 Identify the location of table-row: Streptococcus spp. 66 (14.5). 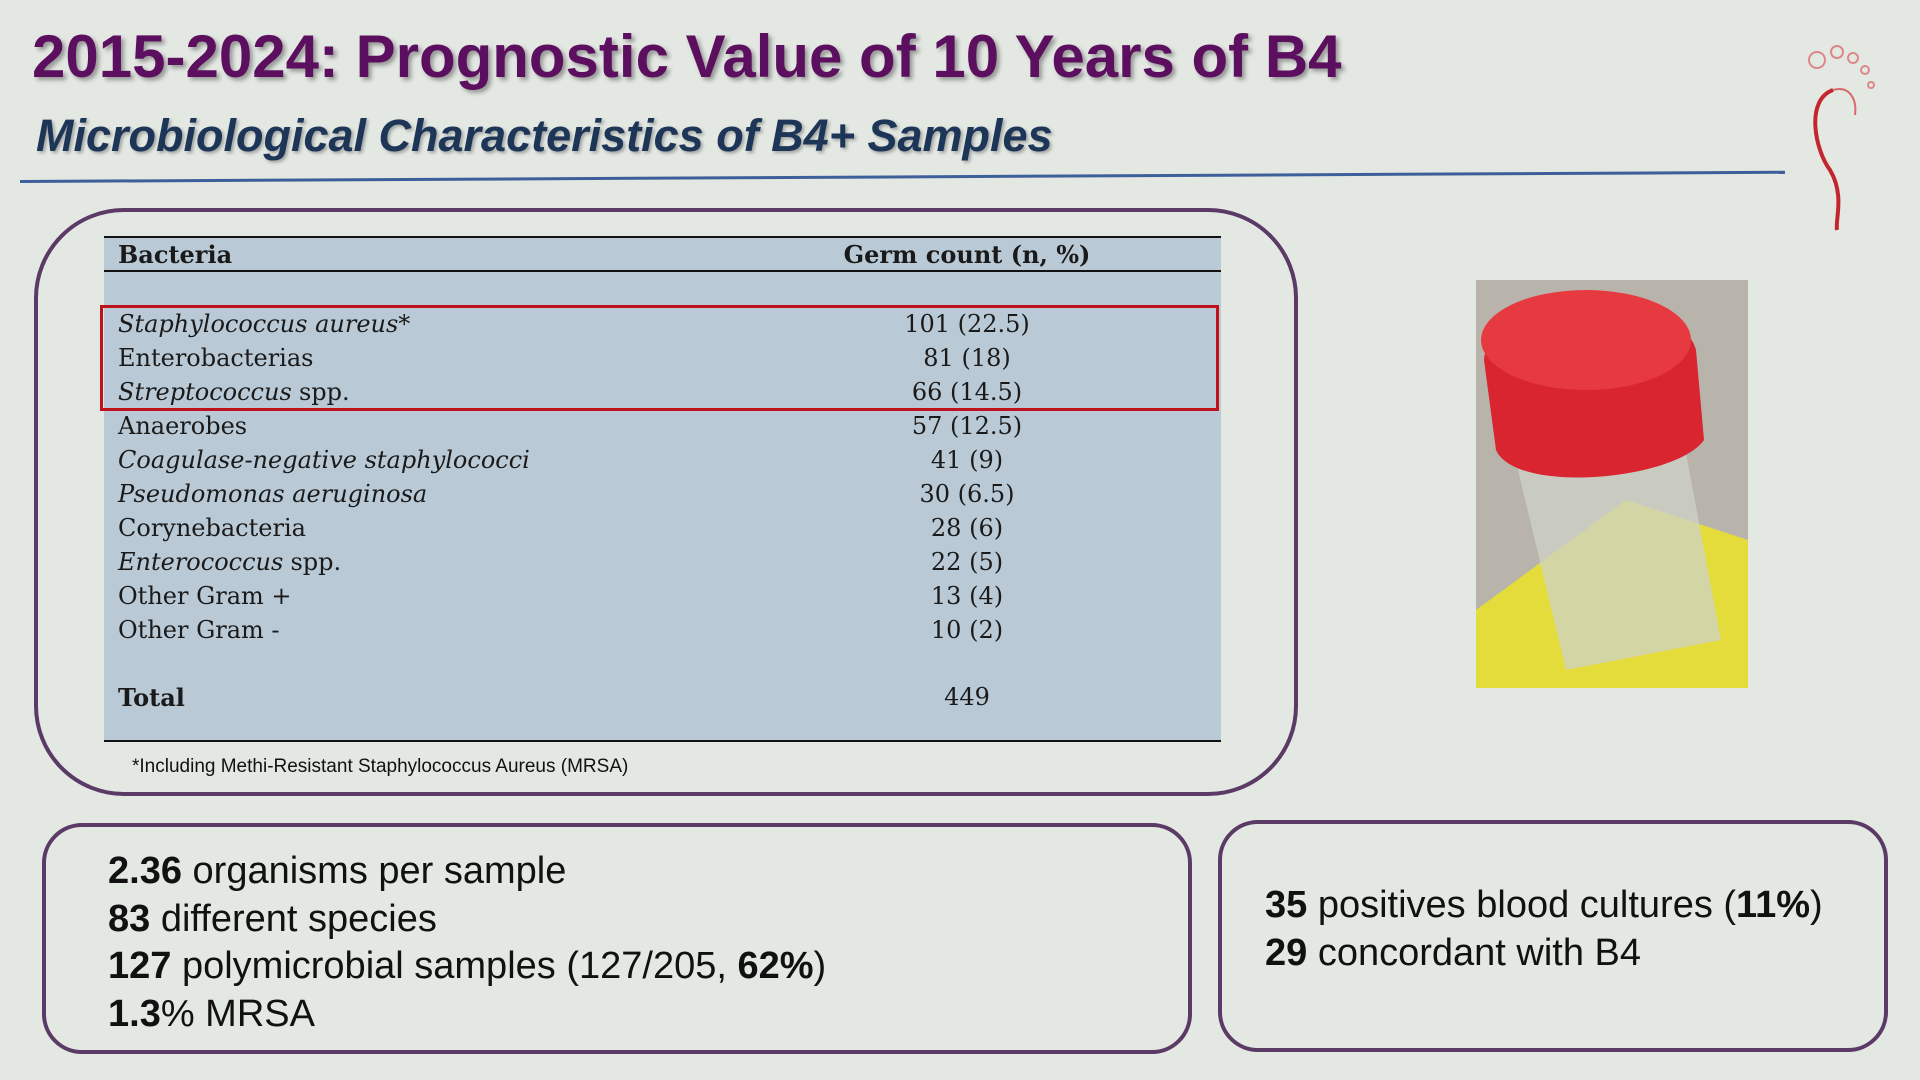
(662, 392).